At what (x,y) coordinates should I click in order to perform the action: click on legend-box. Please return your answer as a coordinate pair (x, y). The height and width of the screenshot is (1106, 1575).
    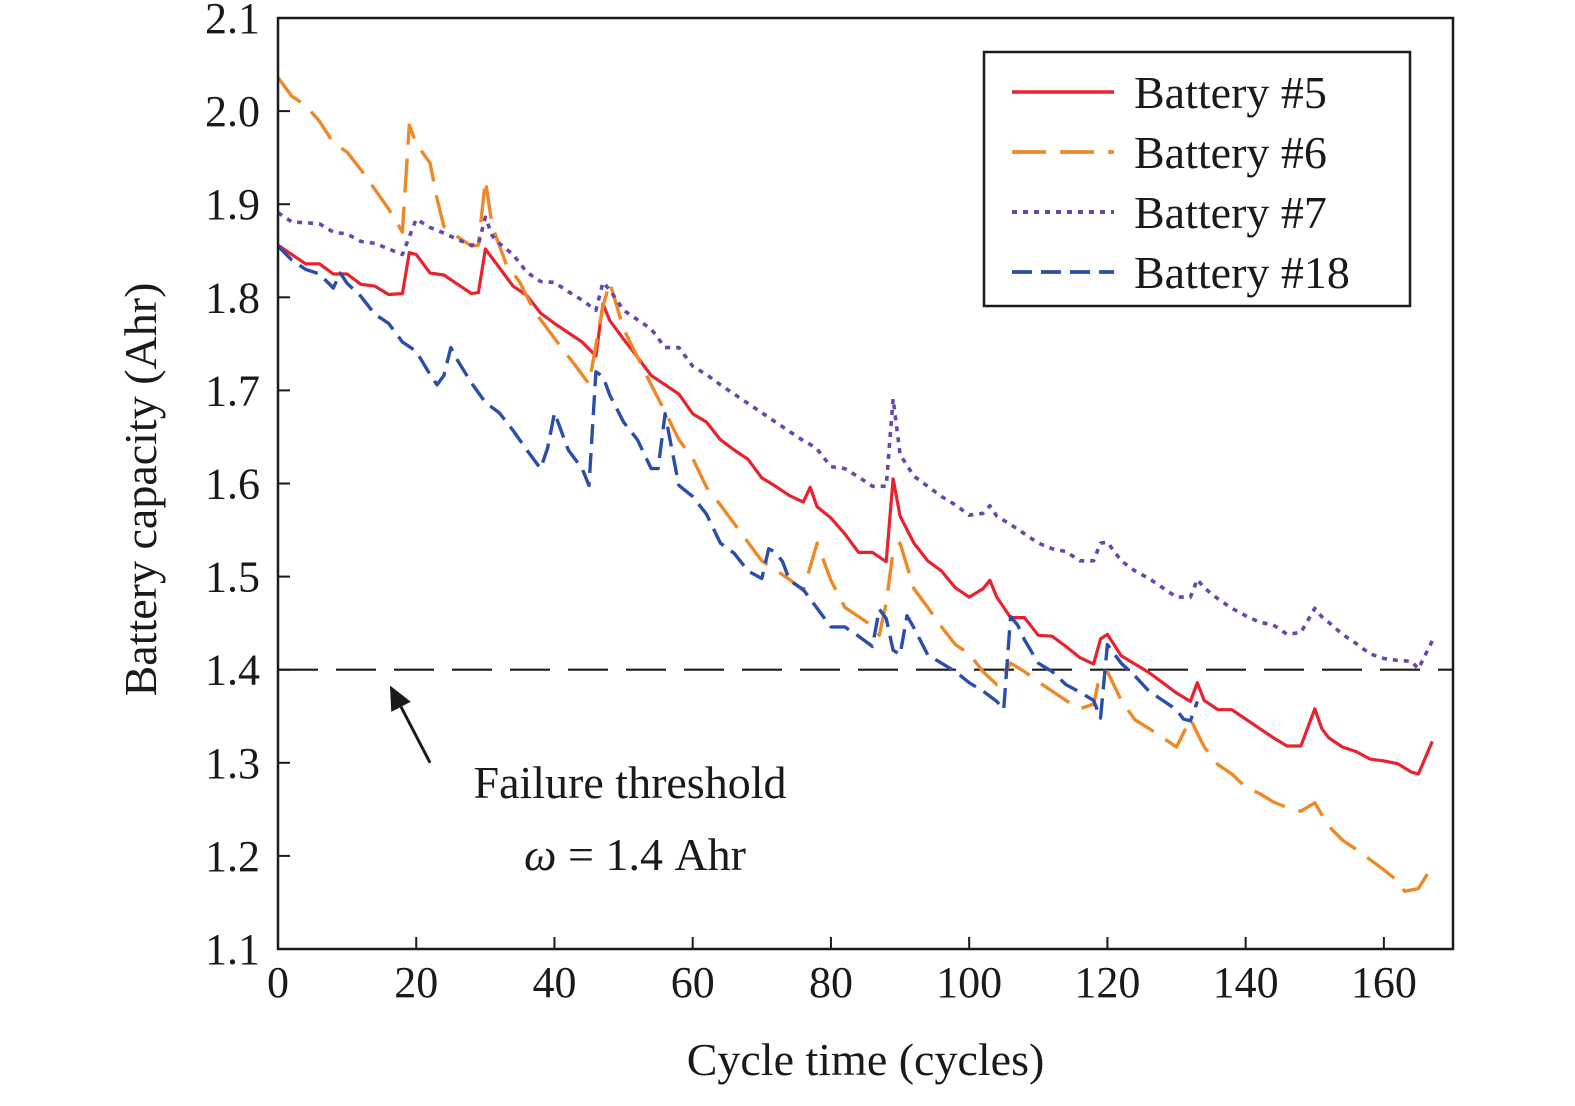
    Looking at the image, I should click on (1197, 179).